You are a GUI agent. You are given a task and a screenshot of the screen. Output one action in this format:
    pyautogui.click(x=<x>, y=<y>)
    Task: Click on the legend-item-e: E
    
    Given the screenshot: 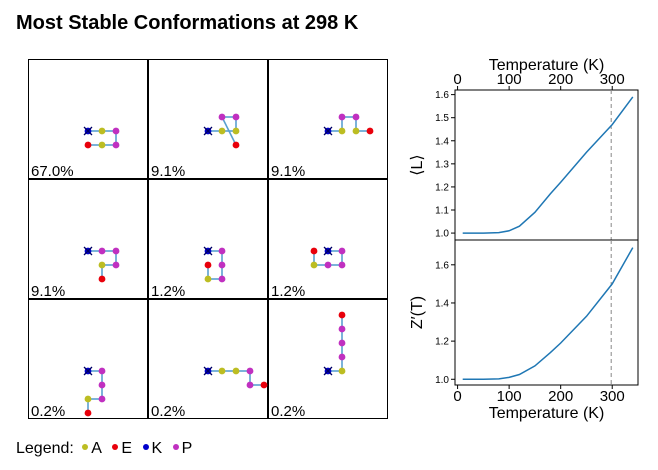 What is the action you would take?
    pyautogui.click(x=120, y=449)
    